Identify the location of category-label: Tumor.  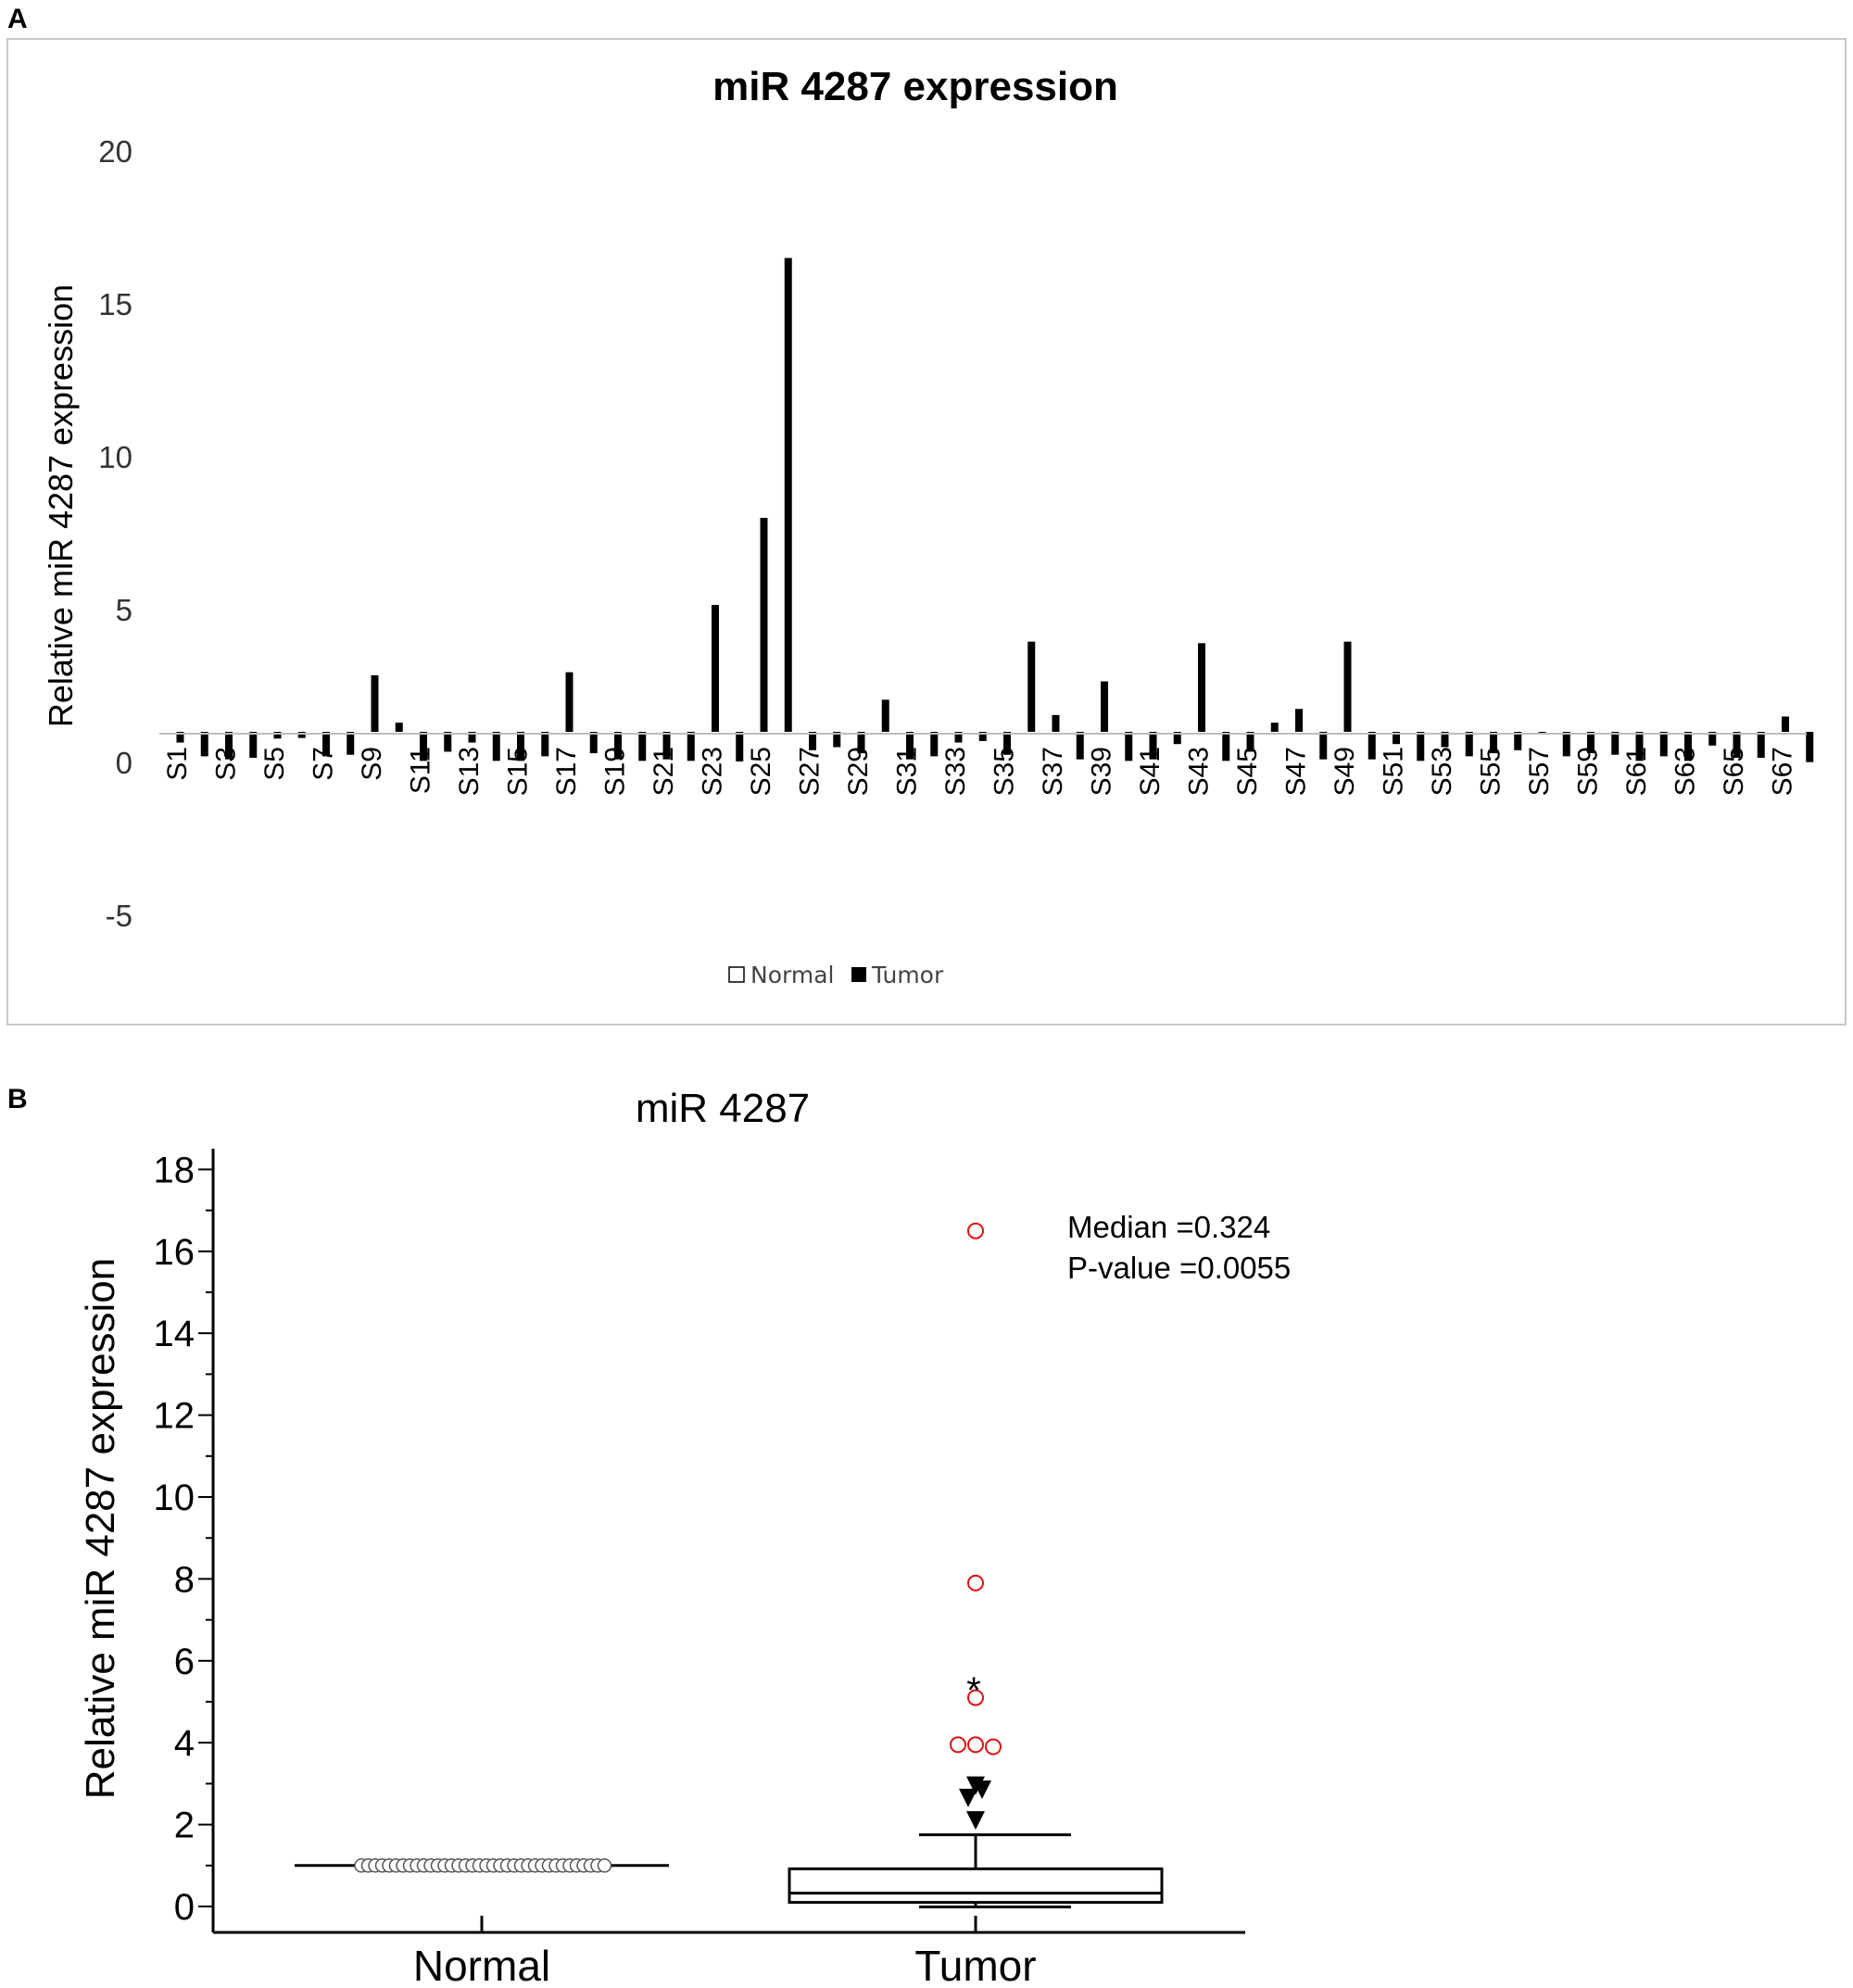
(975, 1965).